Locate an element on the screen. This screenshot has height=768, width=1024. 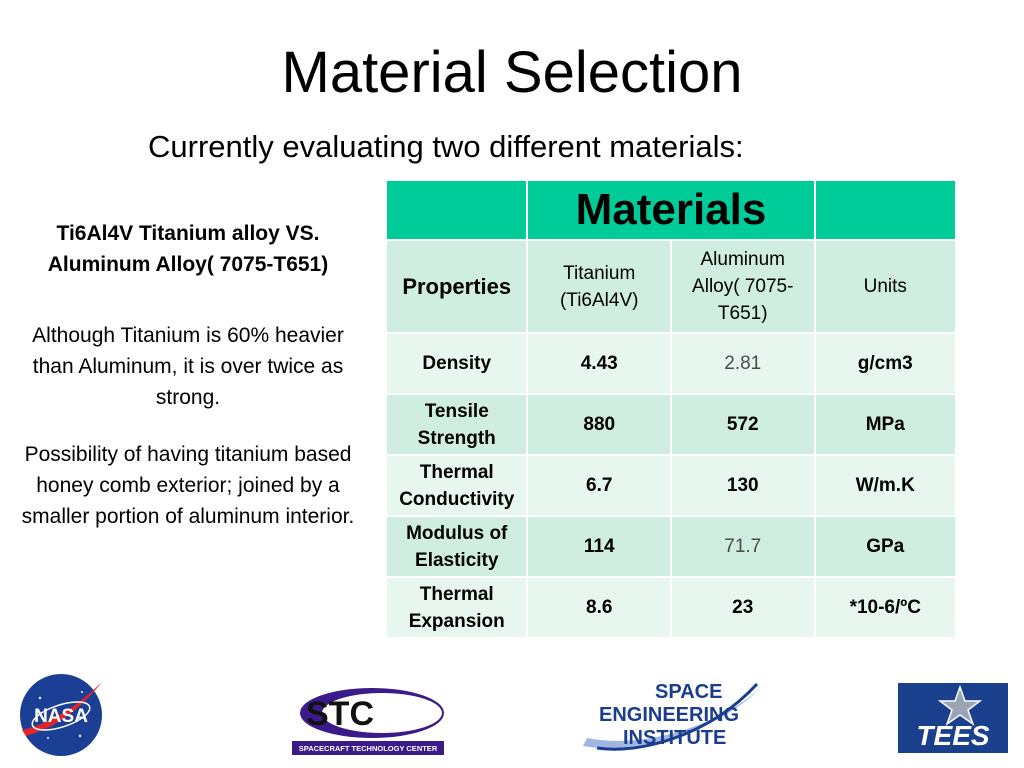
nasa-logo: NASA is located at coordinates (61, 715).